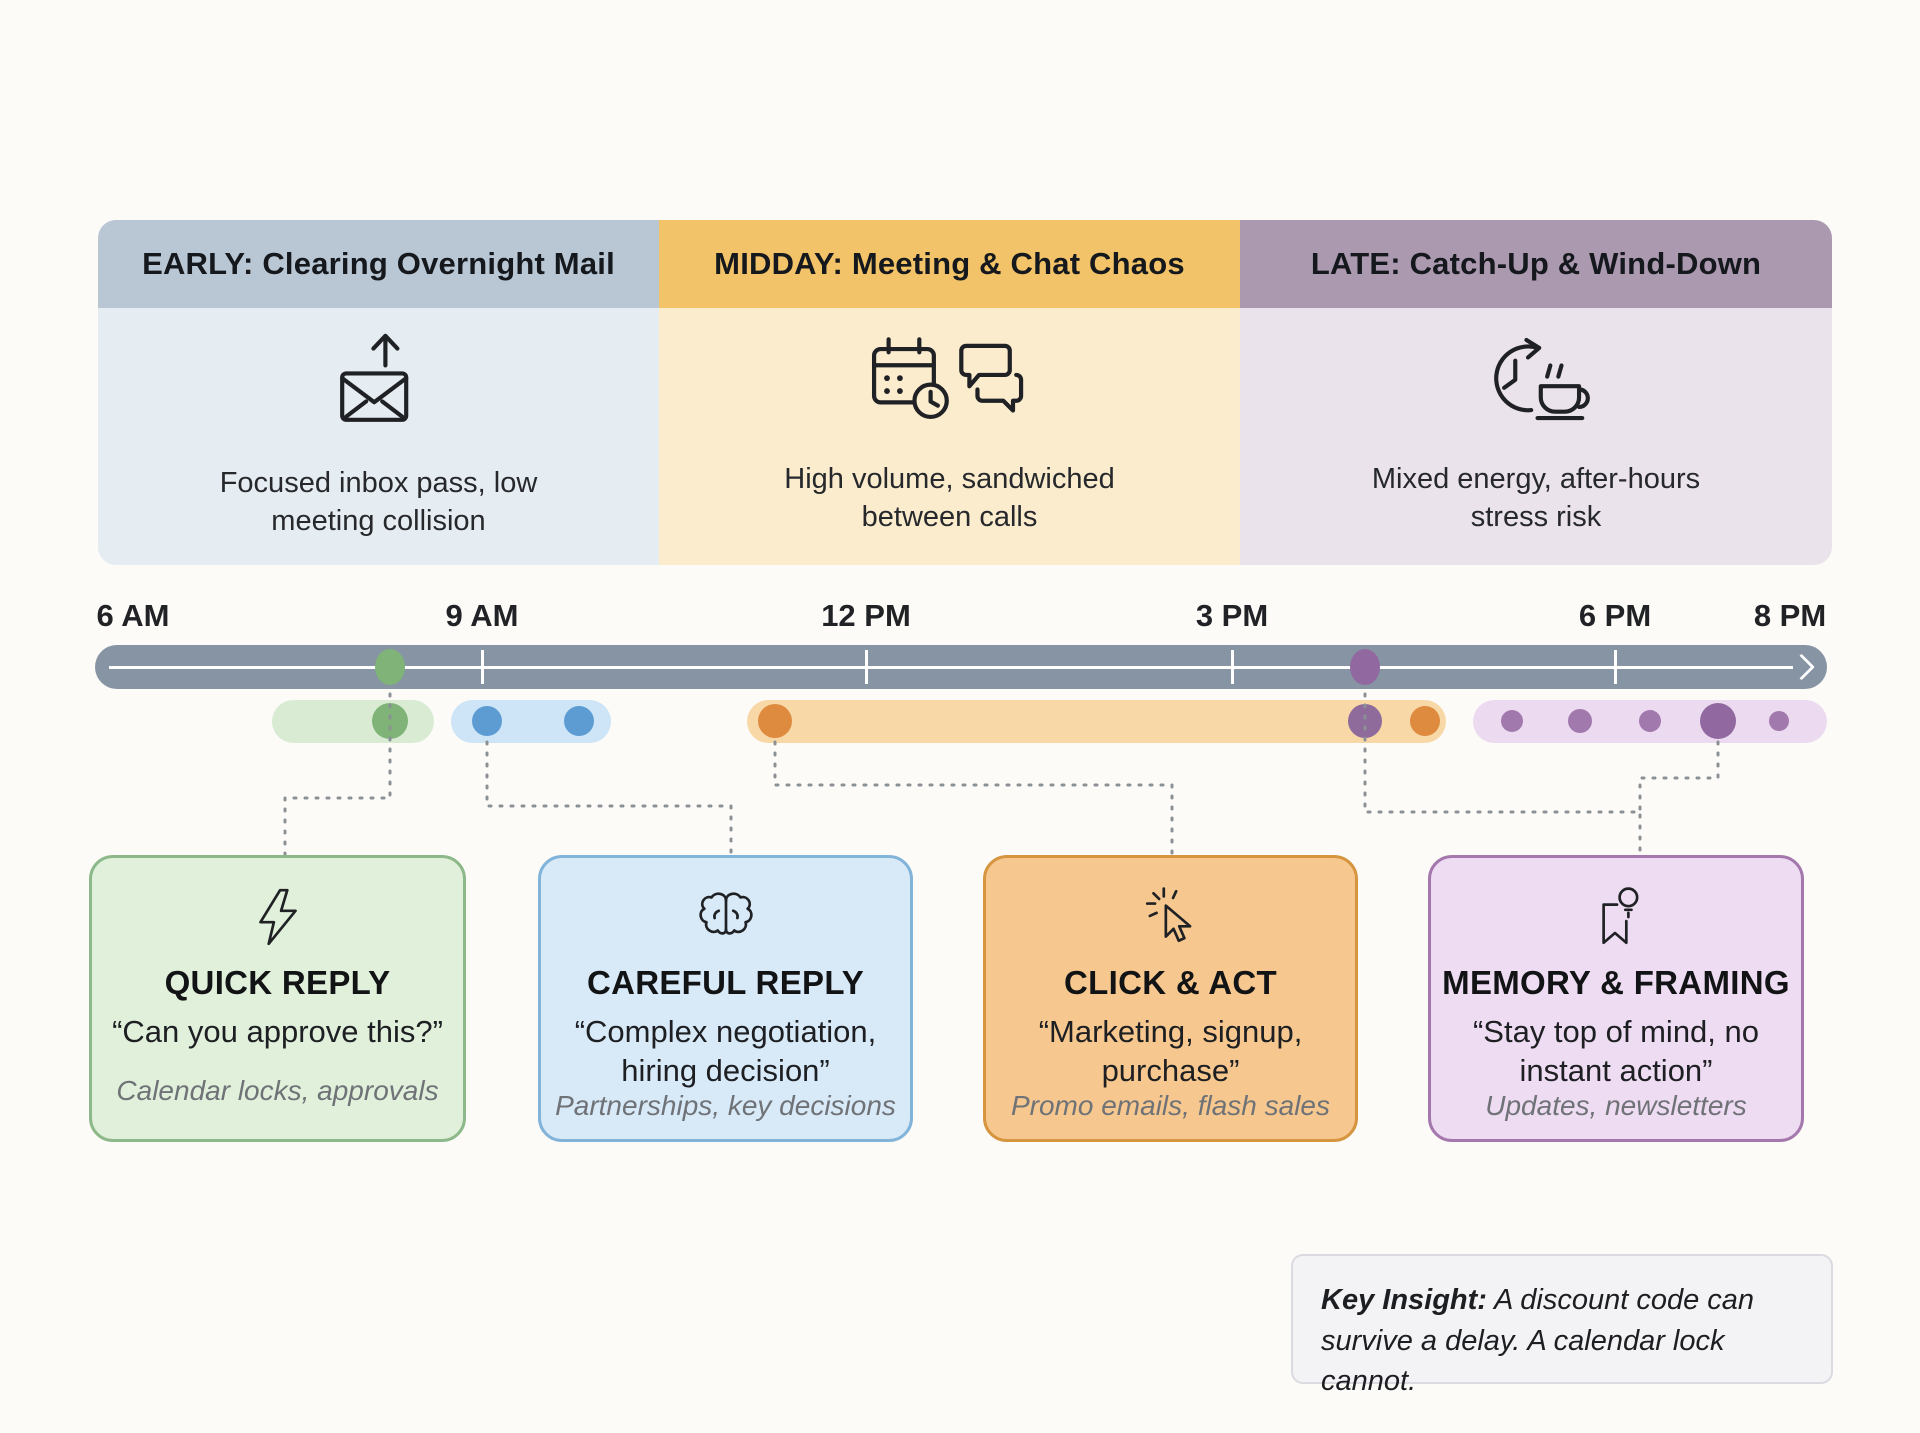 This screenshot has height=1433, width=1920. What do you see at coordinates (1616, 982) in the screenshot?
I see `card-memory-framing-title: MEMORY & FRAMING` at bounding box center [1616, 982].